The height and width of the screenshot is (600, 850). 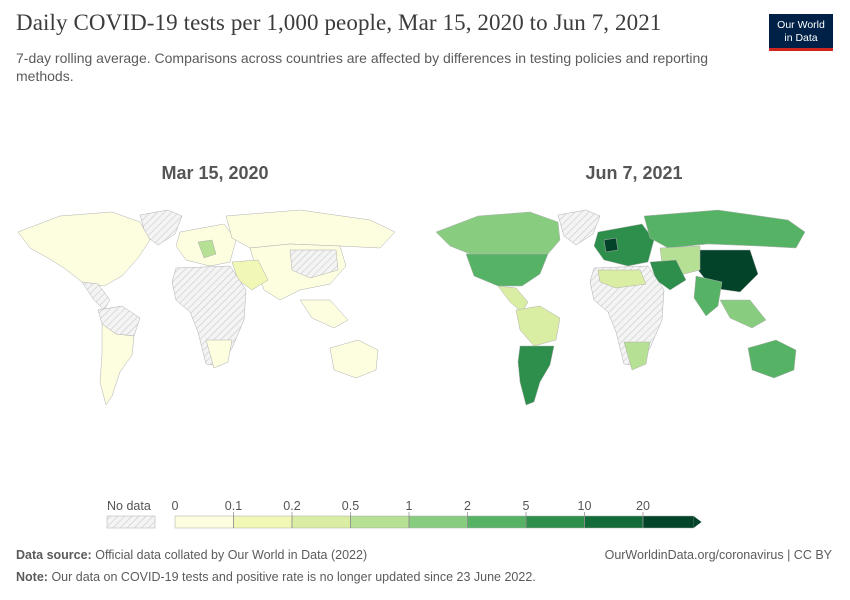 I want to click on map2-india, so click(x=708, y=296).